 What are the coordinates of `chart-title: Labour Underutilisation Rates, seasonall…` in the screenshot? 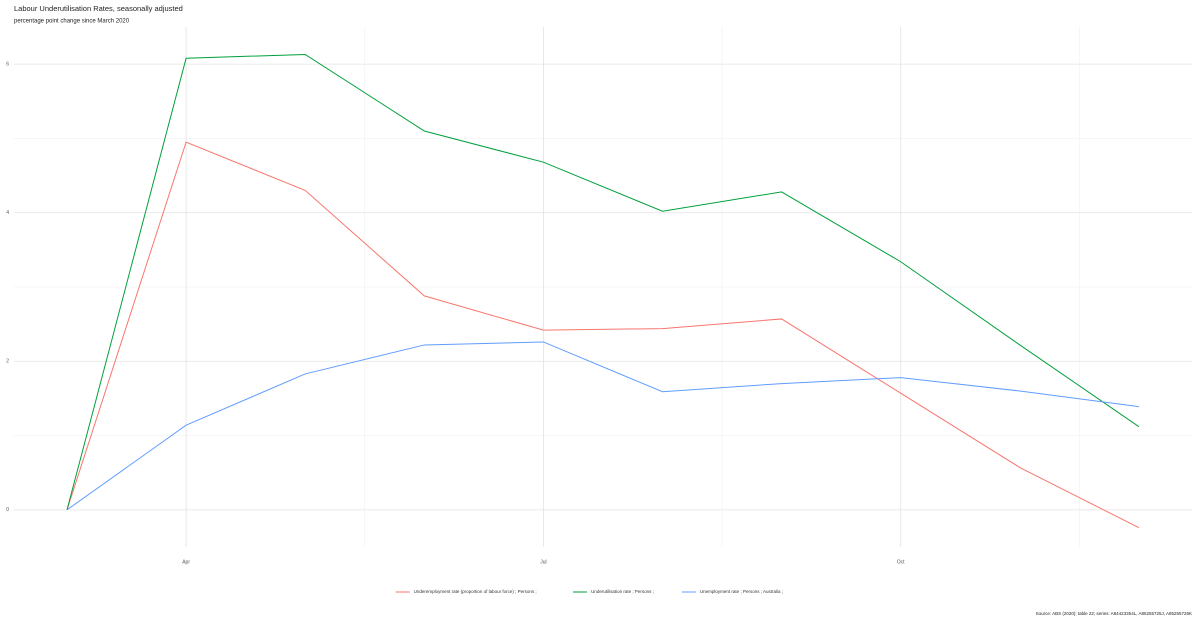 It's located at (98, 8).